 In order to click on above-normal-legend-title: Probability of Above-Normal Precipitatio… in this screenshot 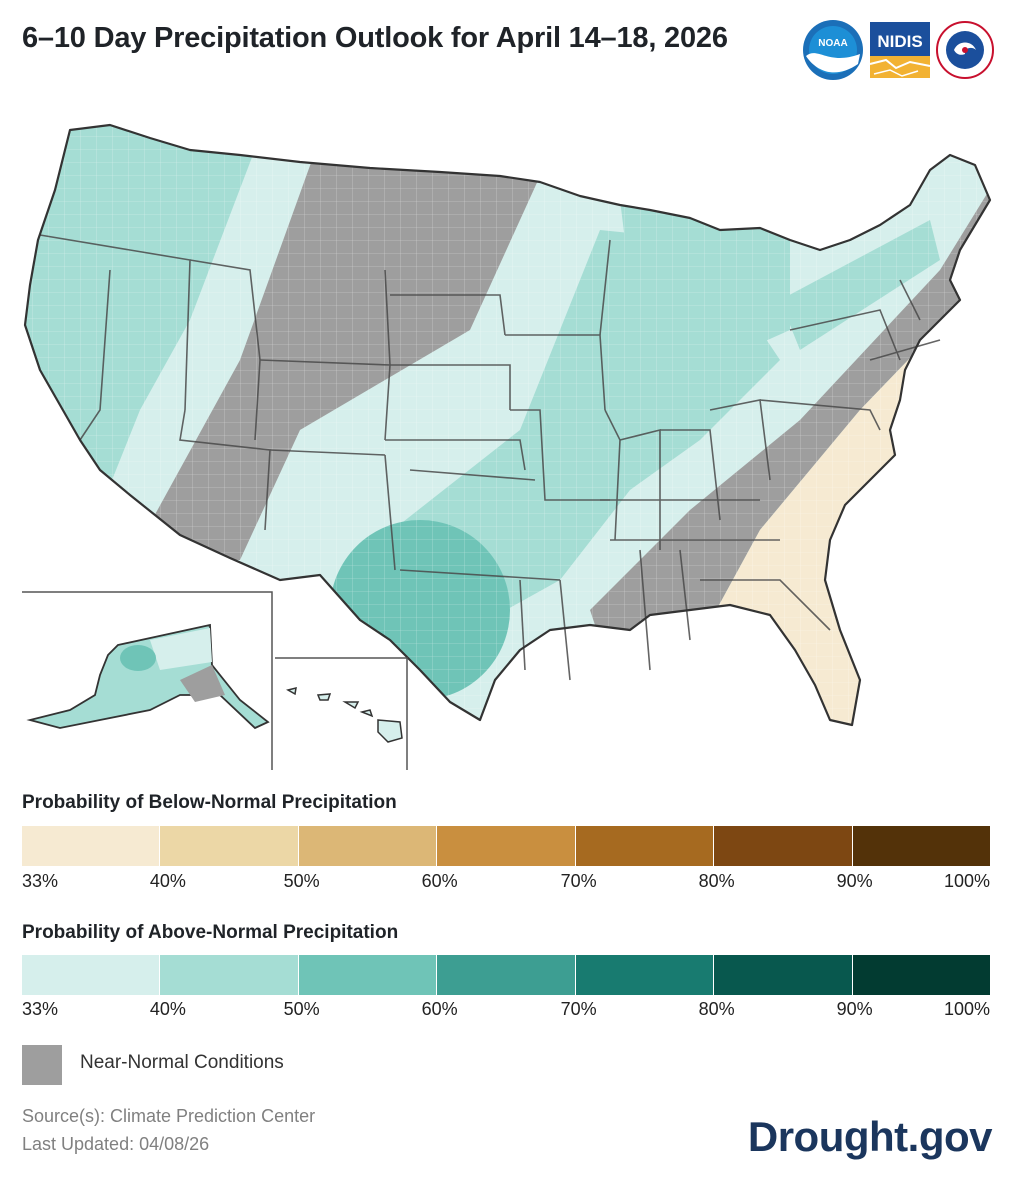, I will do `click(210, 932)`.